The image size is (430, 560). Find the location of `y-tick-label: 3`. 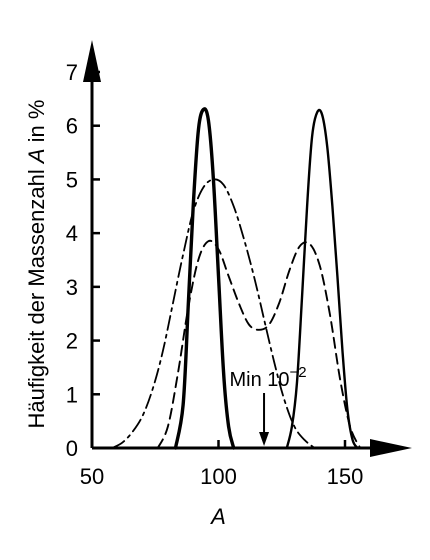

y-tick-label: 3 is located at coordinates (72, 287).